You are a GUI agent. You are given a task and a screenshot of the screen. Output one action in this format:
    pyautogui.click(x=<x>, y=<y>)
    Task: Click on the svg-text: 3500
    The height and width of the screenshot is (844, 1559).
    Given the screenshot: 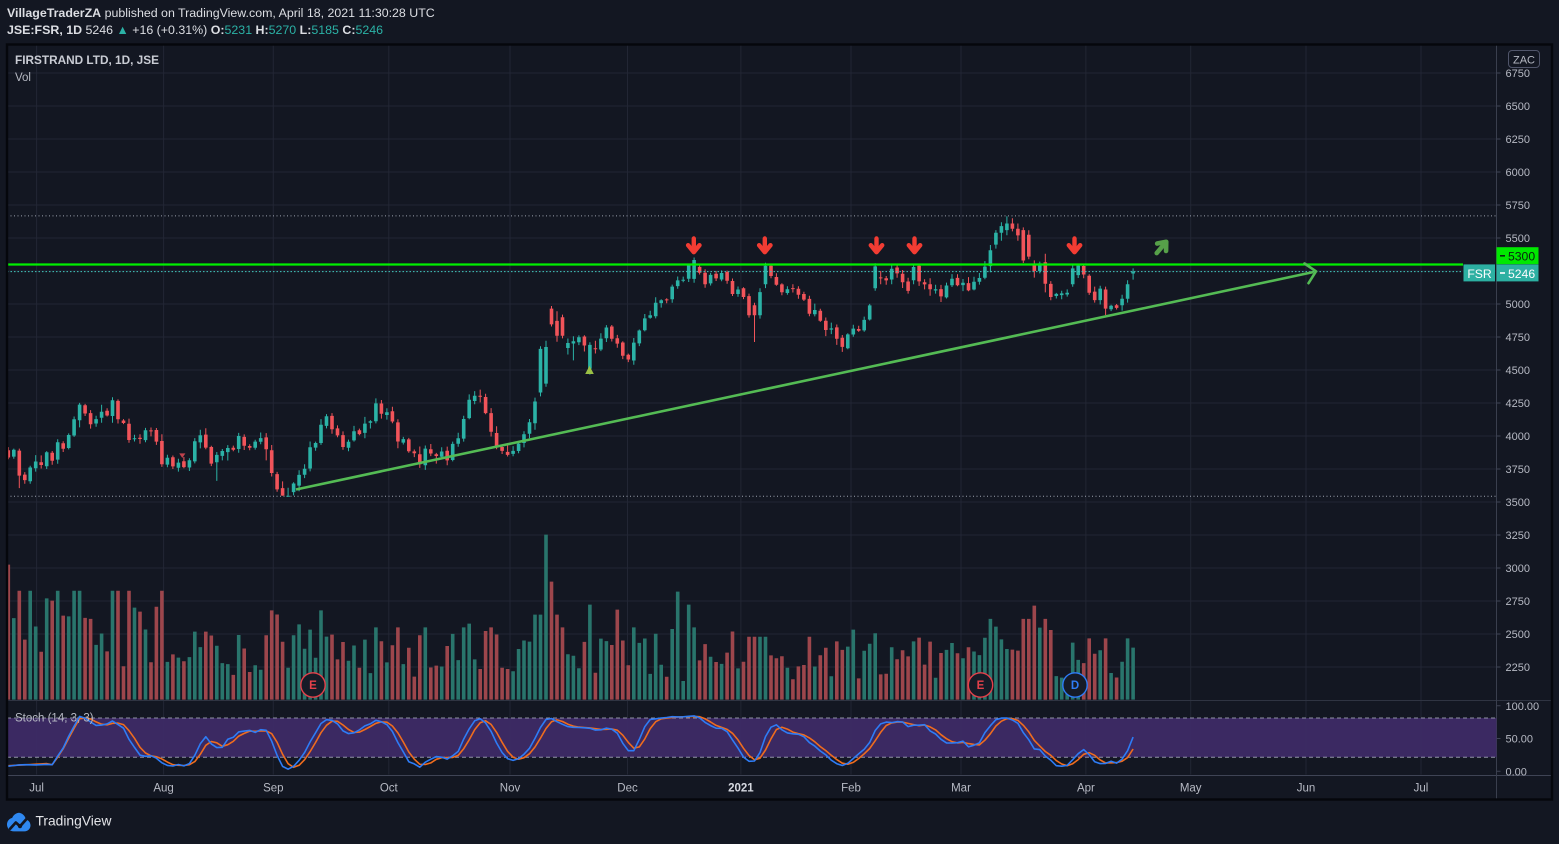 What is the action you would take?
    pyautogui.click(x=1518, y=503)
    